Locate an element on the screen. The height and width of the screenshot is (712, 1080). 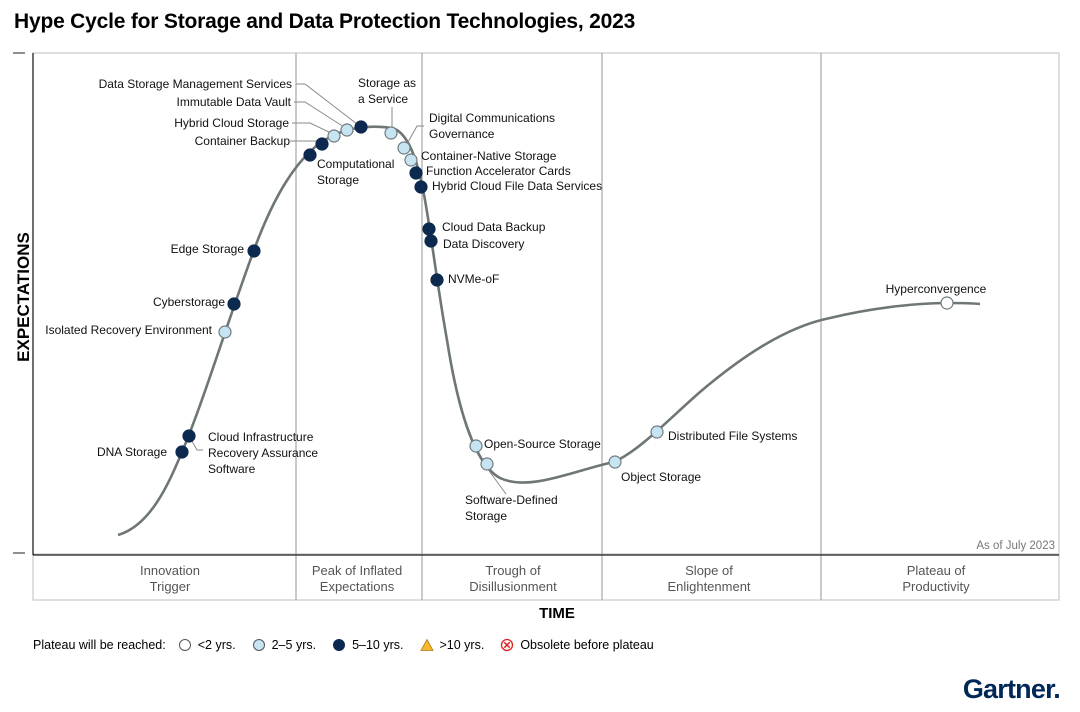
legend-item-obsolete: Obsolete before plateau is located at coordinates (577, 645).